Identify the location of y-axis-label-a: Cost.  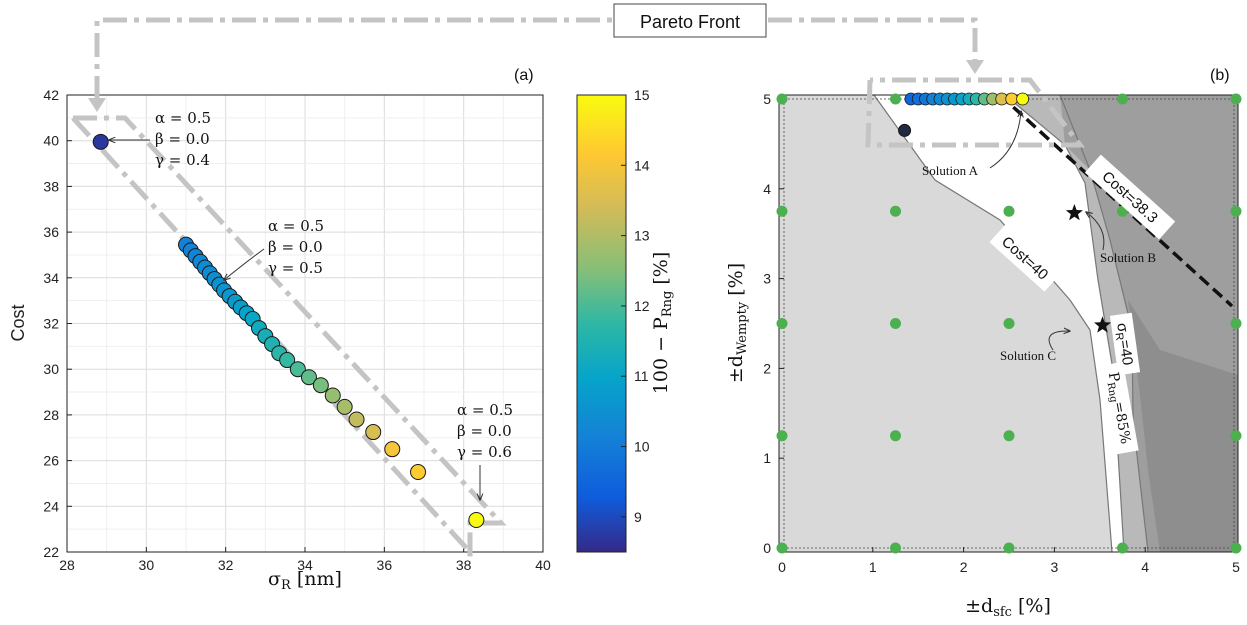
(18, 322).